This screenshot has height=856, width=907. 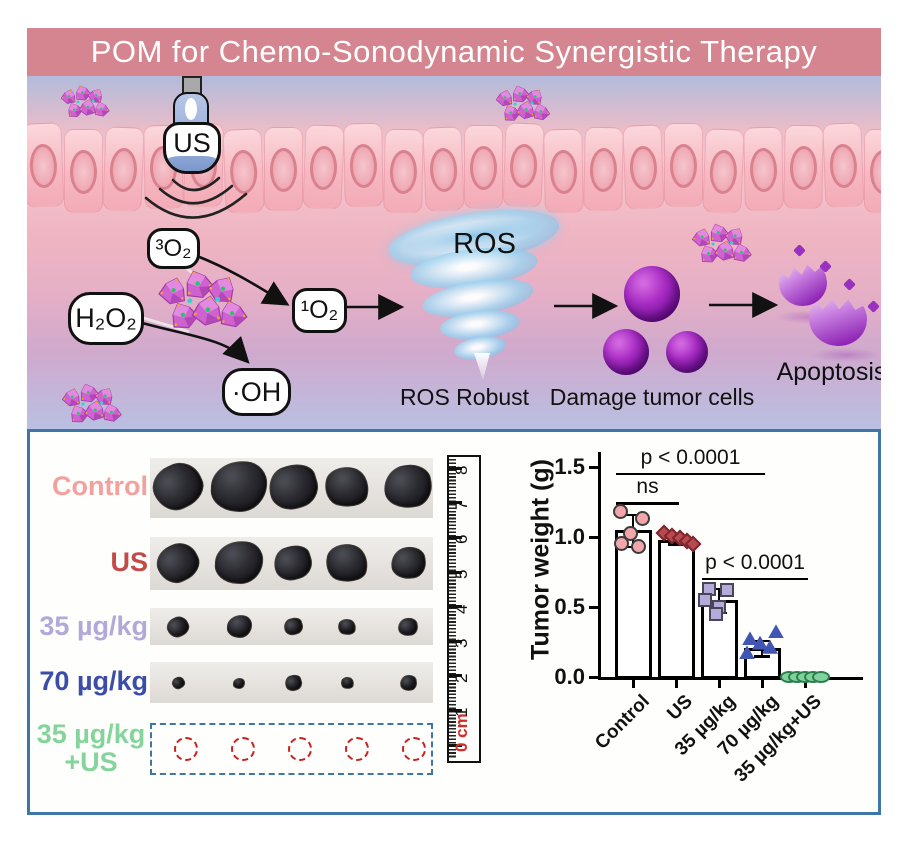 I want to click on ruler-number: 8, so click(x=461, y=470).